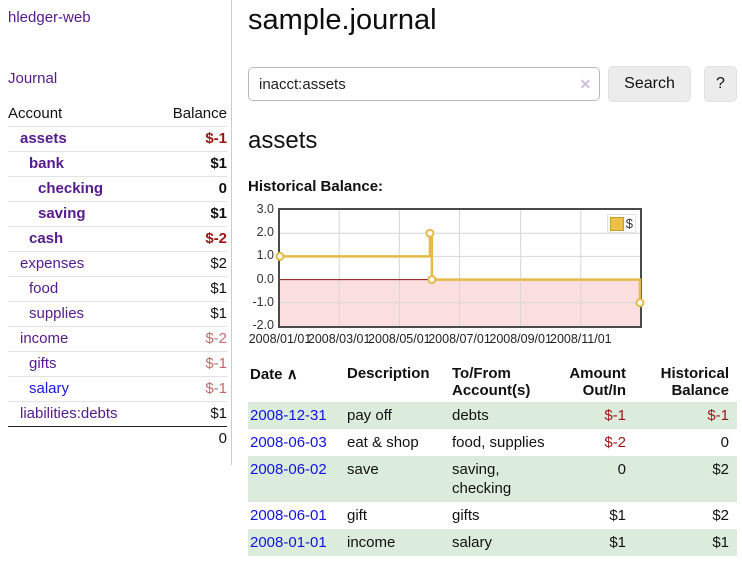 The width and height of the screenshot is (742, 582). Describe the element at coordinates (288, 415) in the screenshot. I see `register-date-link: 2008-12-31` at that location.